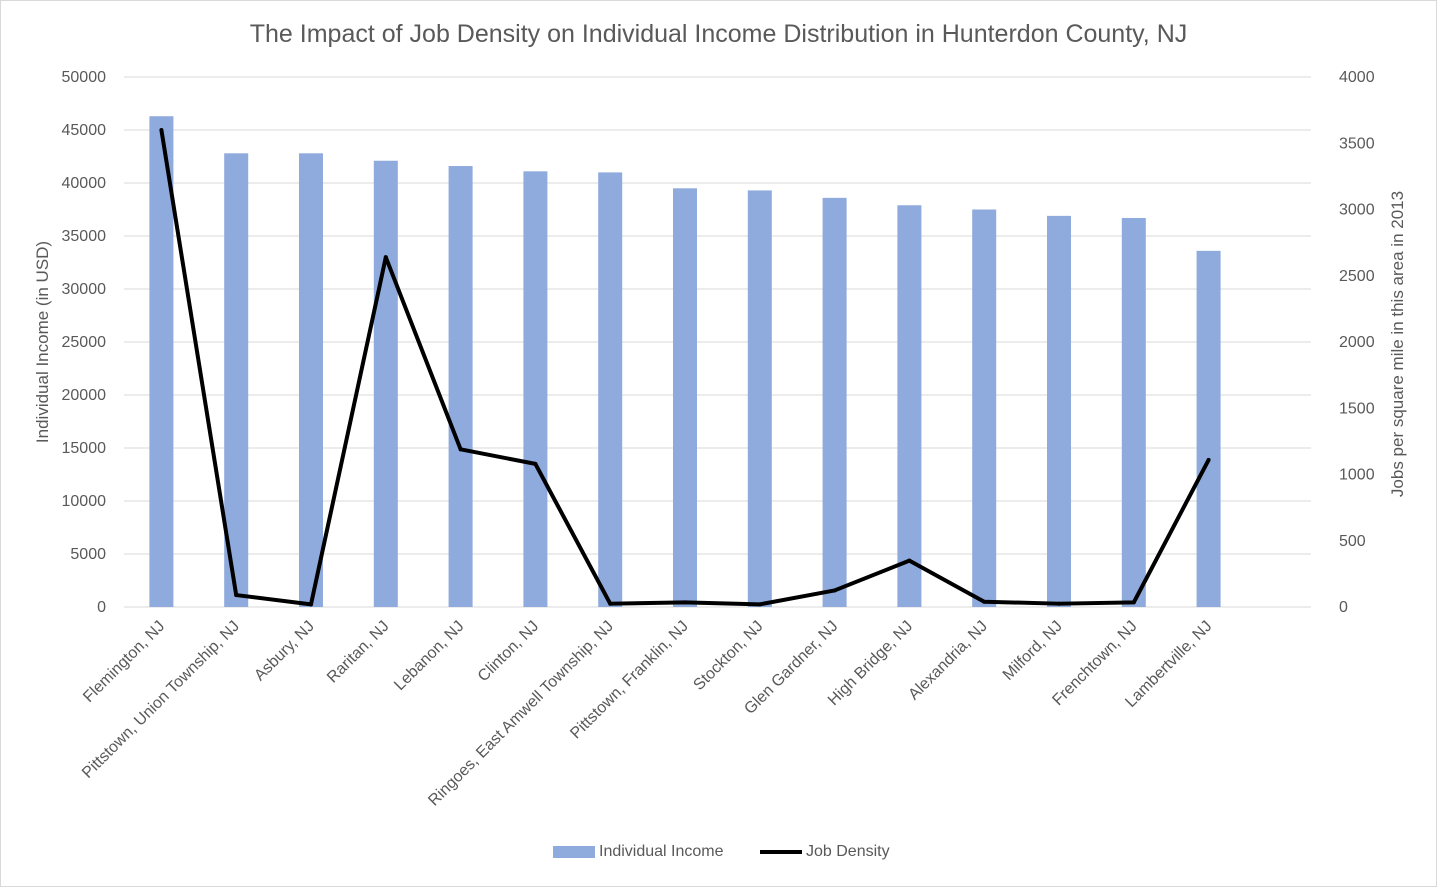 The width and height of the screenshot is (1437, 887). I want to click on y2-tick-label: 4000, so click(1357, 77).